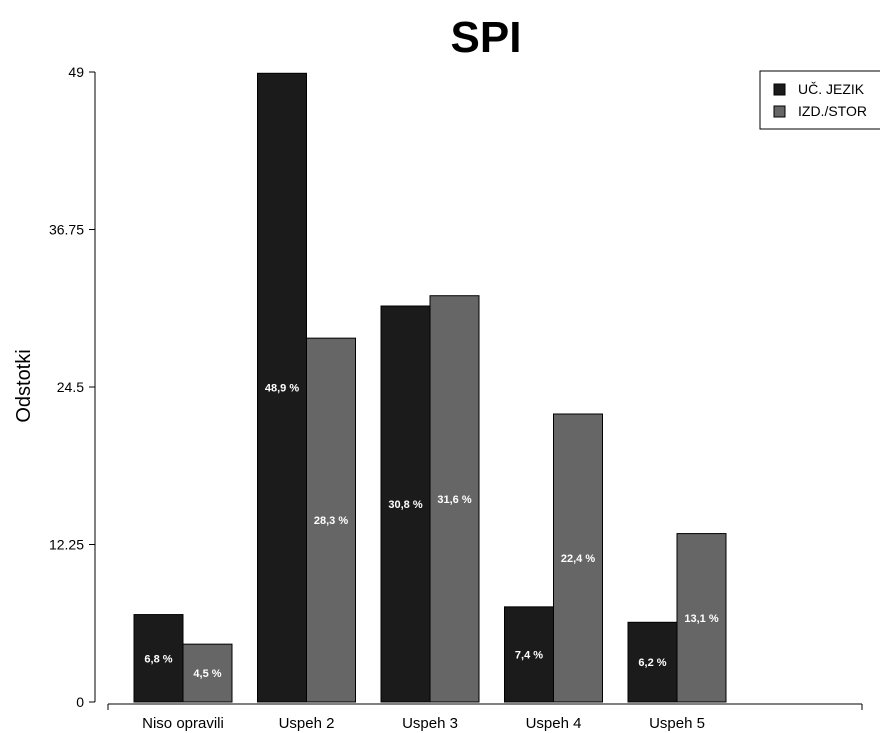 Image resolution: width=880 pixels, height=733 pixels. I want to click on data-label: 22,4 %, so click(578, 559).